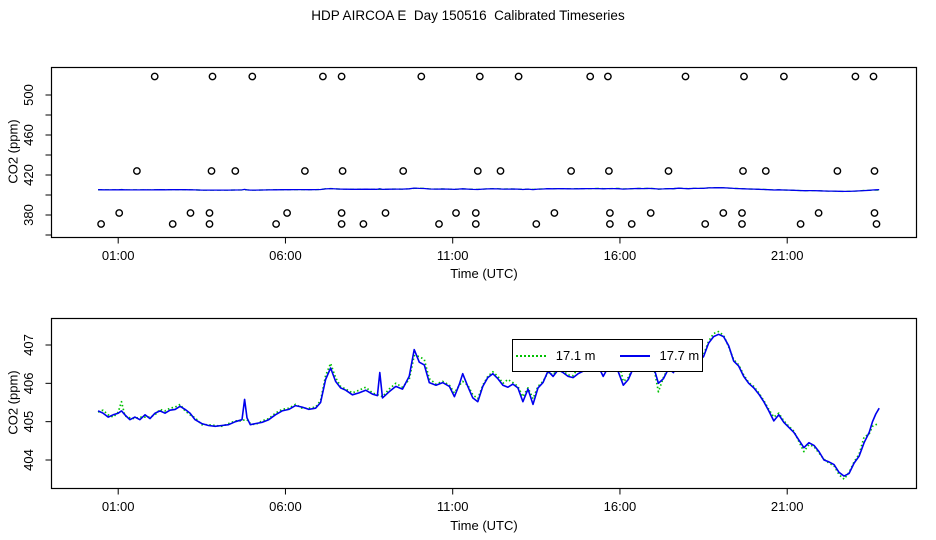 The image size is (936, 540). What do you see at coordinates (489, 224) in the screenshot?
I see `circles-reference-gas-low2` at bounding box center [489, 224].